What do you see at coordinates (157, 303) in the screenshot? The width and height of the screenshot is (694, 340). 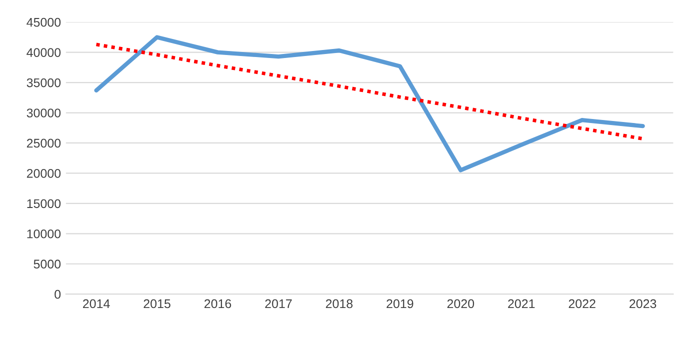 I see `x-tick-label: 2015` at bounding box center [157, 303].